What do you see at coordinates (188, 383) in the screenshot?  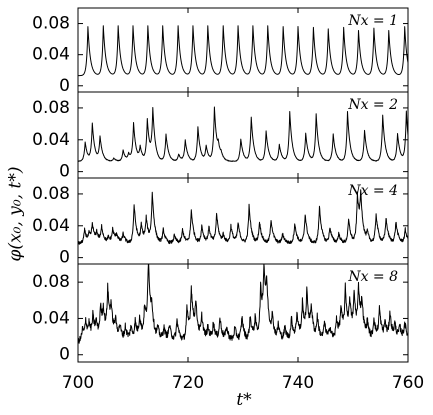 I see `x-tick-label: 720` at bounding box center [188, 383].